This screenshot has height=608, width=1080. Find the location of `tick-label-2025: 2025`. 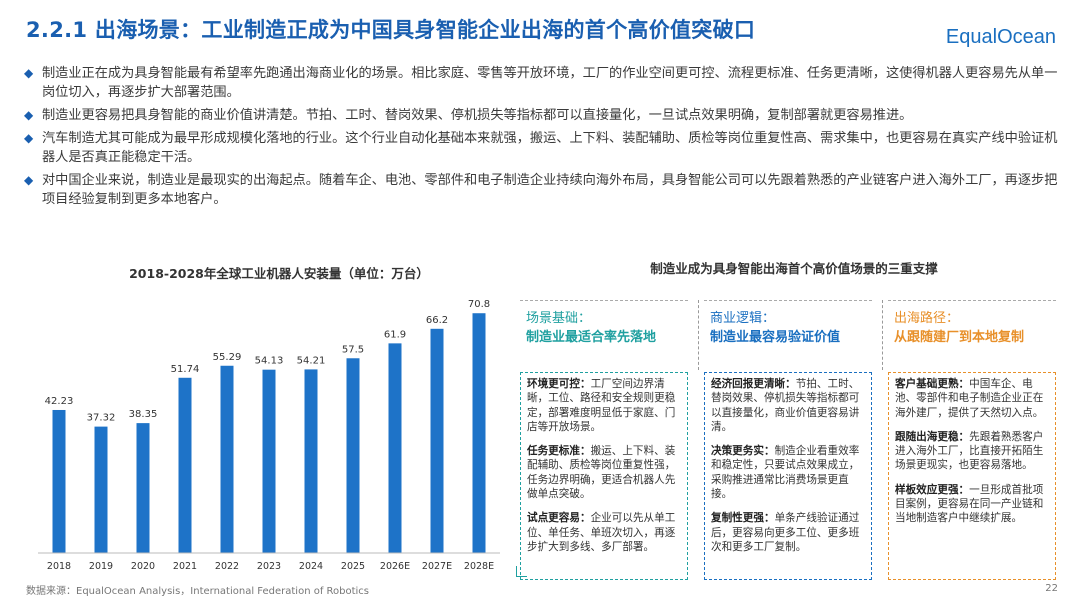

tick-label-2025: 2025 is located at coordinates (353, 566).